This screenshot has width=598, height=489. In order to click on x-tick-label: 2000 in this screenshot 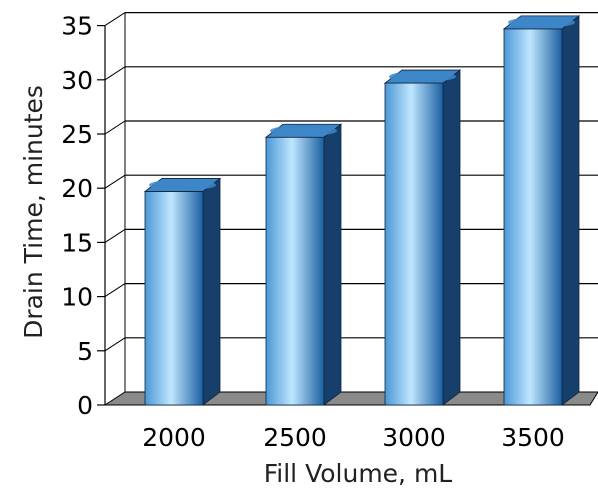, I will do `click(174, 437)`.